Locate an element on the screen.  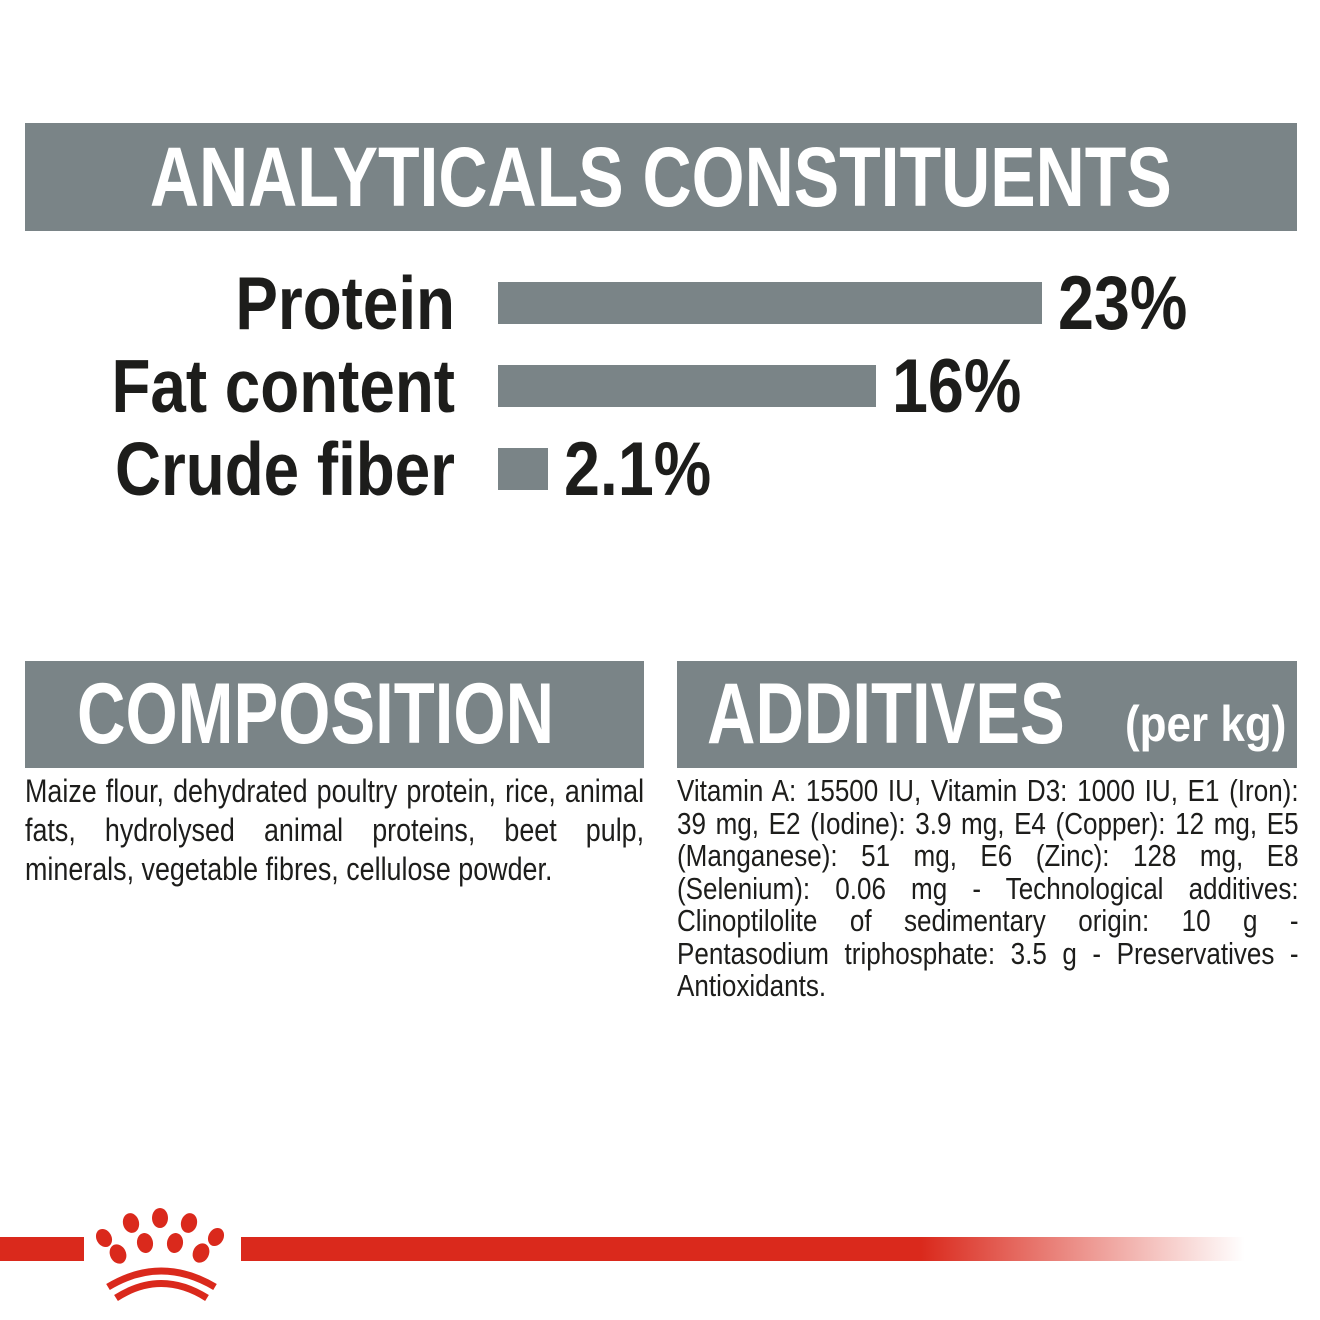
chart-row: Protein 23% is located at coordinates (660, 303).